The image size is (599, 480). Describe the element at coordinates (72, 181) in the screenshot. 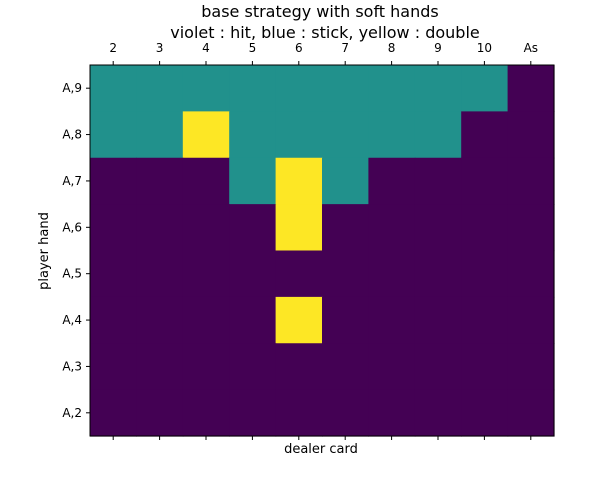

I see `y-tick-label: A,7` at that location.